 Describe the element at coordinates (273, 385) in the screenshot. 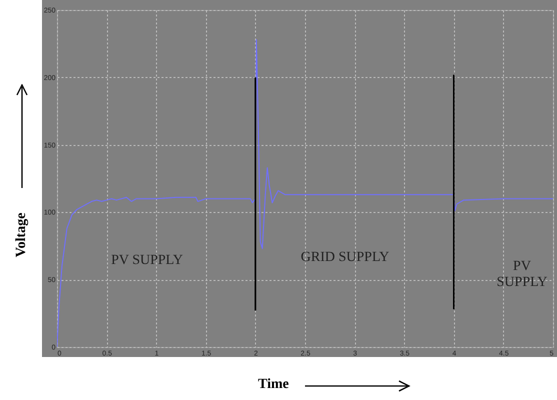

I see `x-axis-title: Time` at that location.